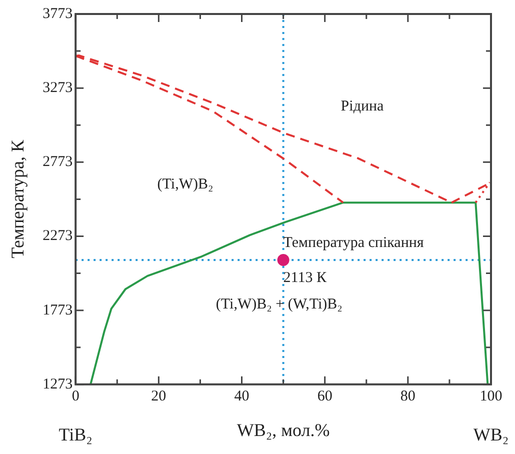 The image size is (515, 454). I want to click on y-axis-title: Температура, К, so click(18, 198).